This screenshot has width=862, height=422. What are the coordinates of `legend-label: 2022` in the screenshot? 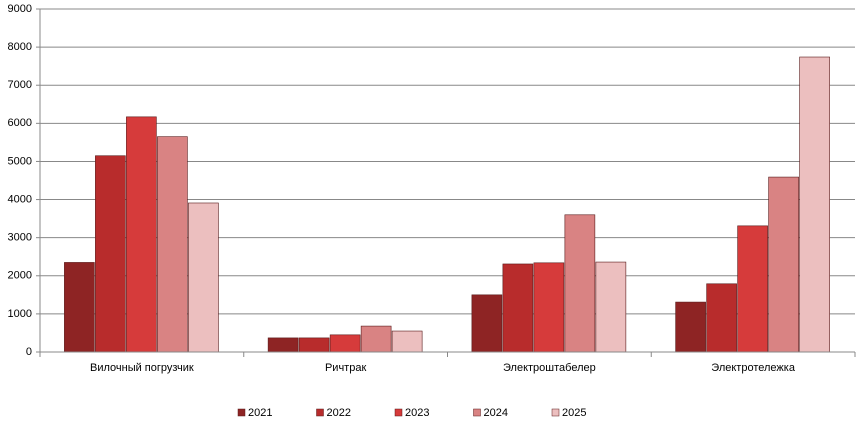 It's located at (339, 413).